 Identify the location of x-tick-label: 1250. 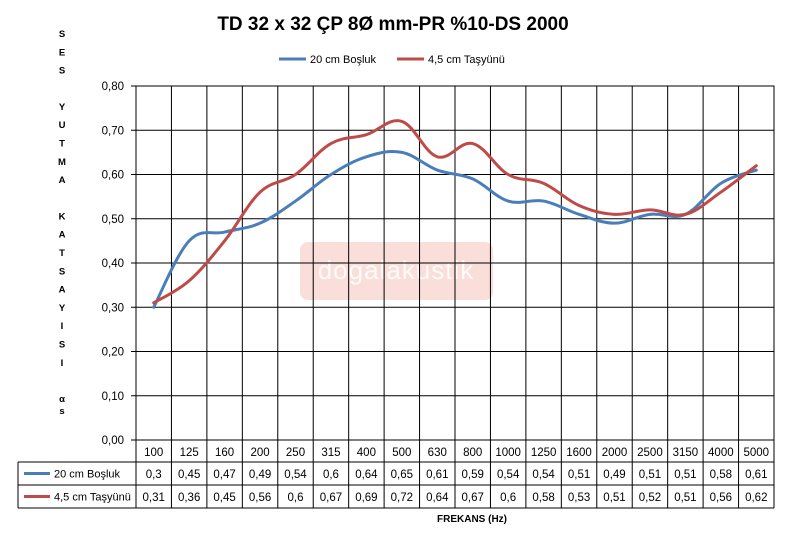
(544, 453).